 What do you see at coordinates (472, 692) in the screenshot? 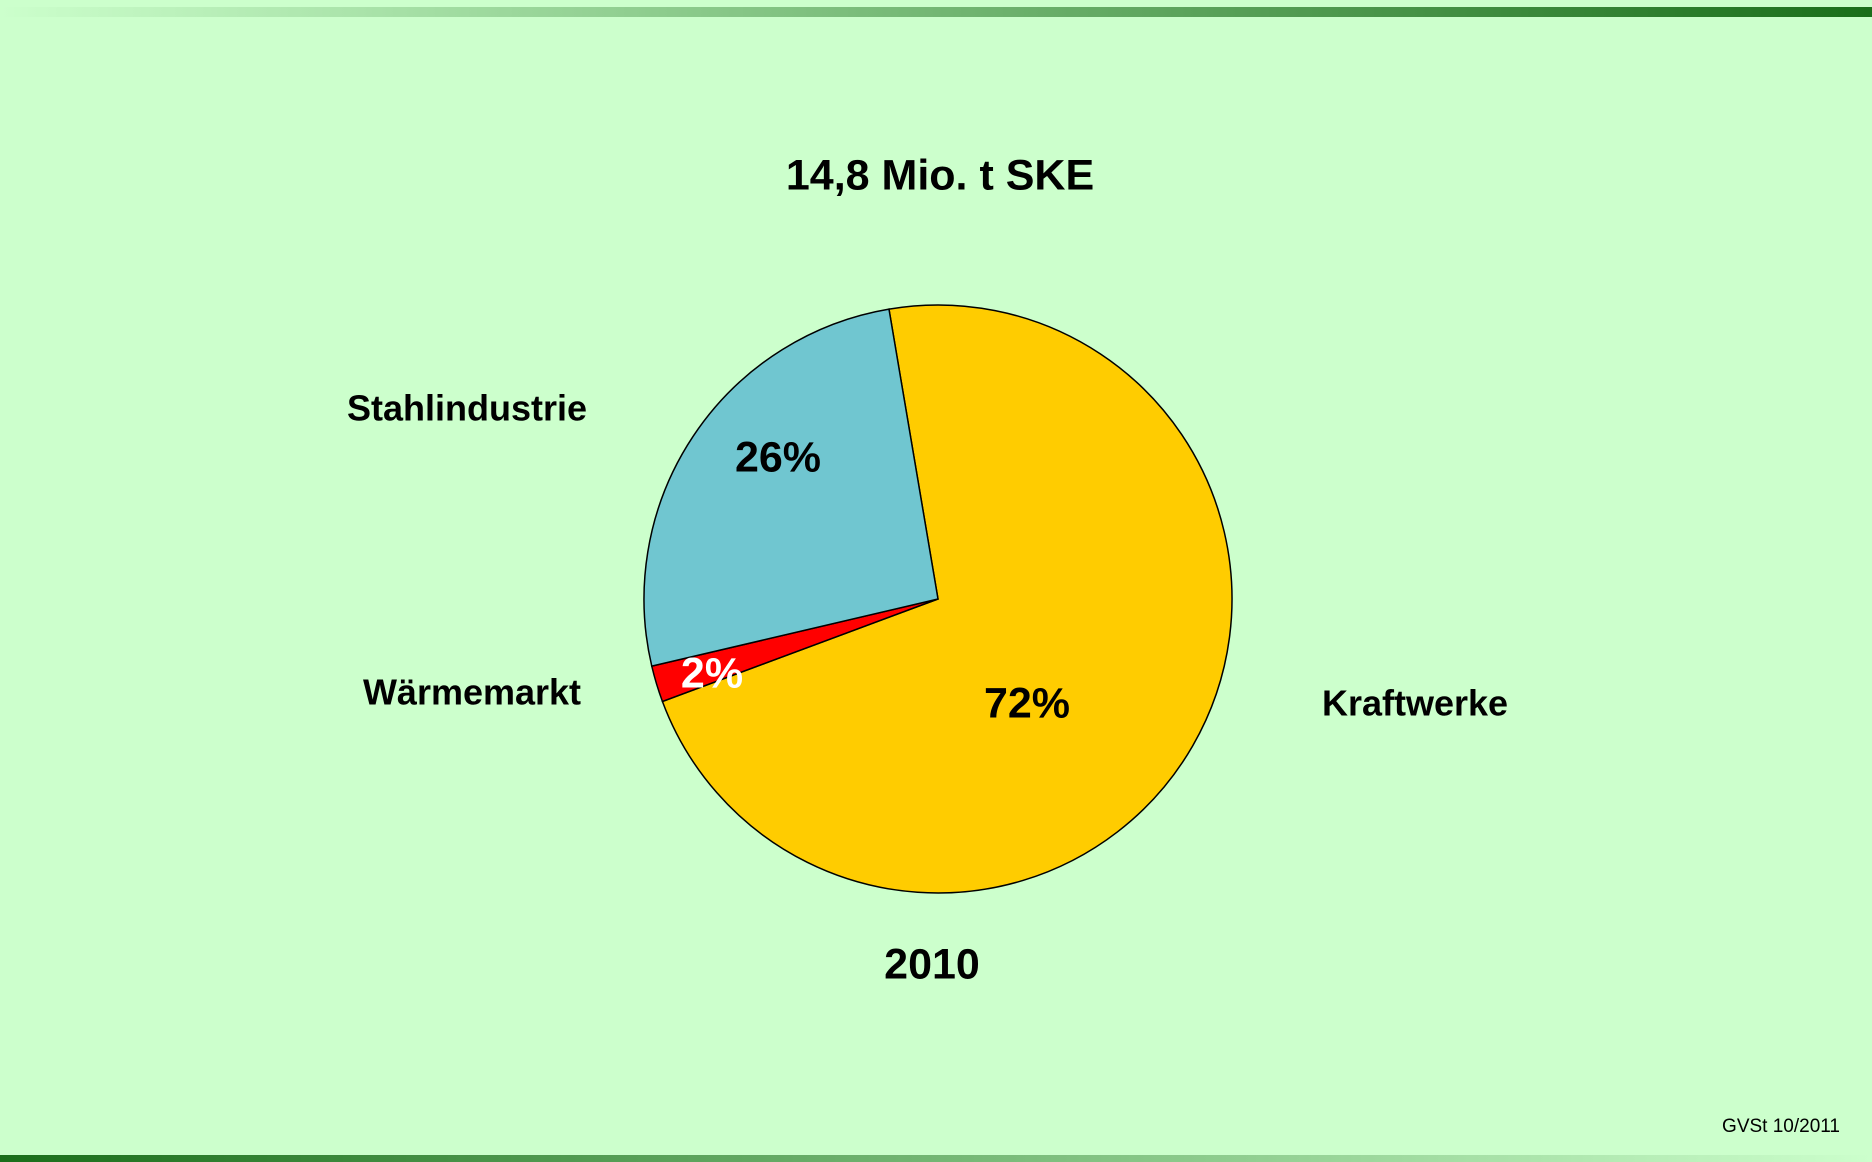
I see `category-label: Wärmemarkt` at bounding box center [472, 692].